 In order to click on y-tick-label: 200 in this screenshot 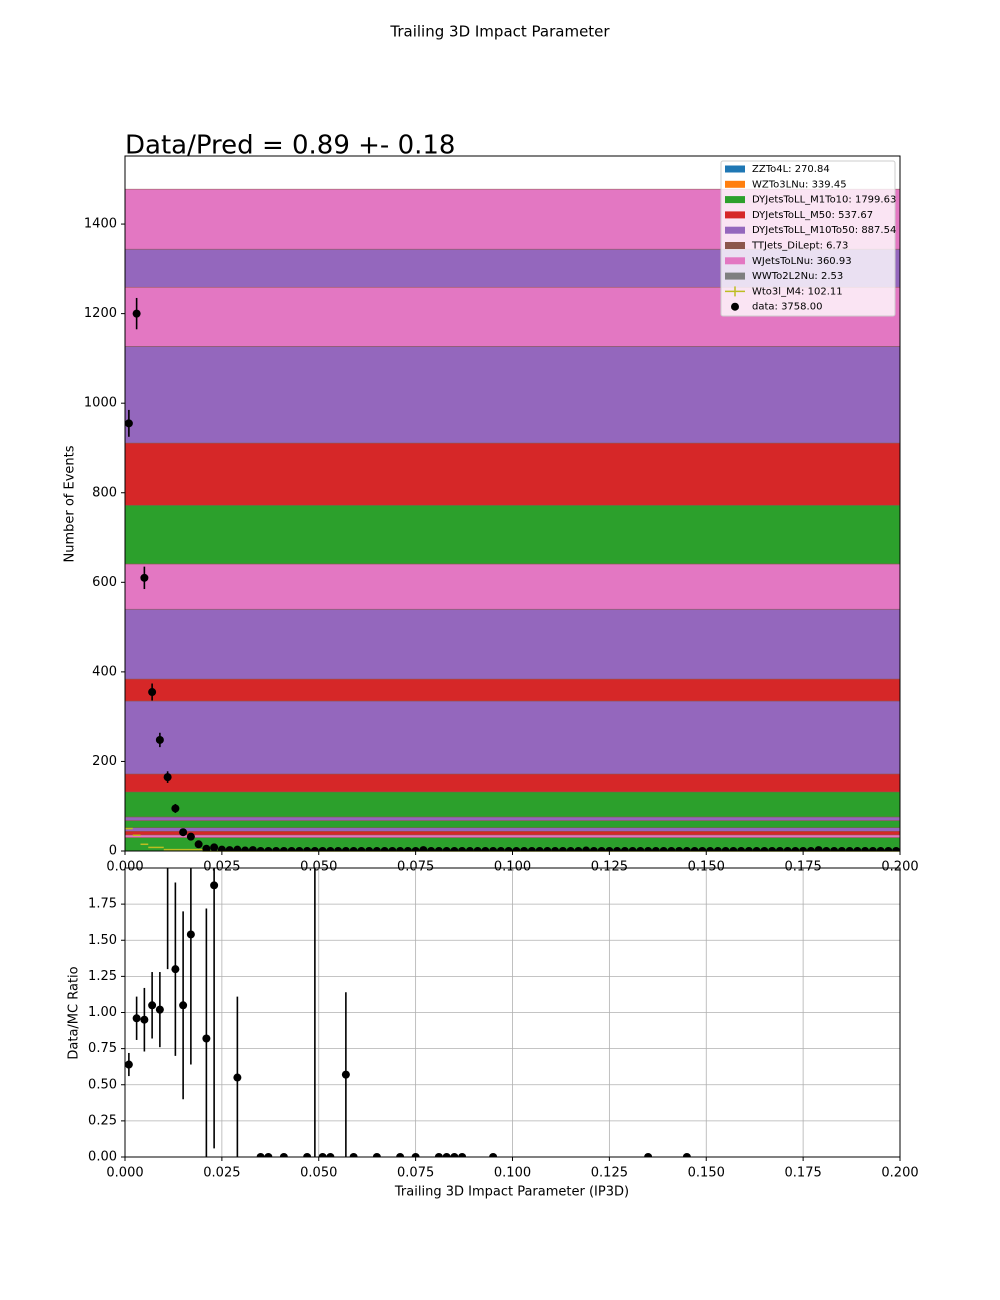, I will do `click(104, 761)`.